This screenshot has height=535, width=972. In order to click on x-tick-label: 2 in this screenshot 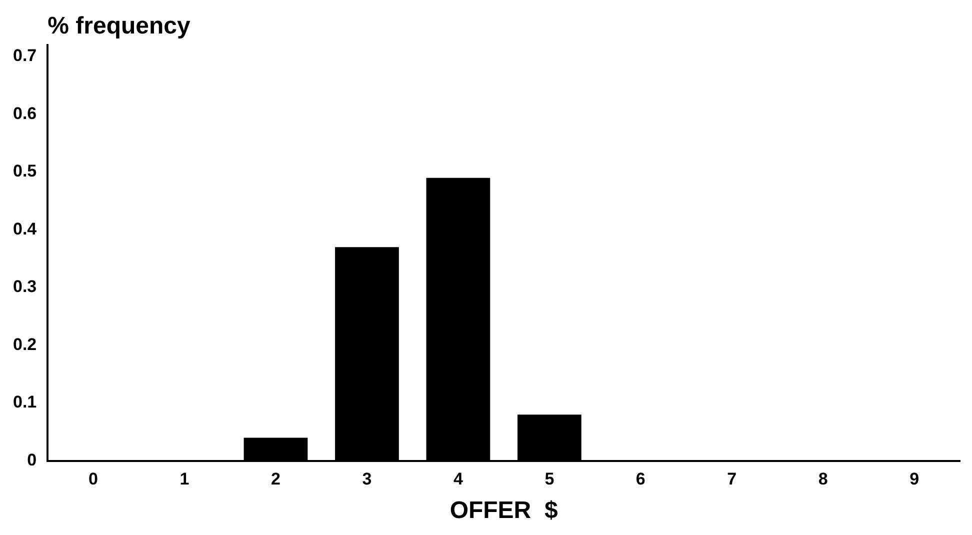, I will do `click(275, 479)`.